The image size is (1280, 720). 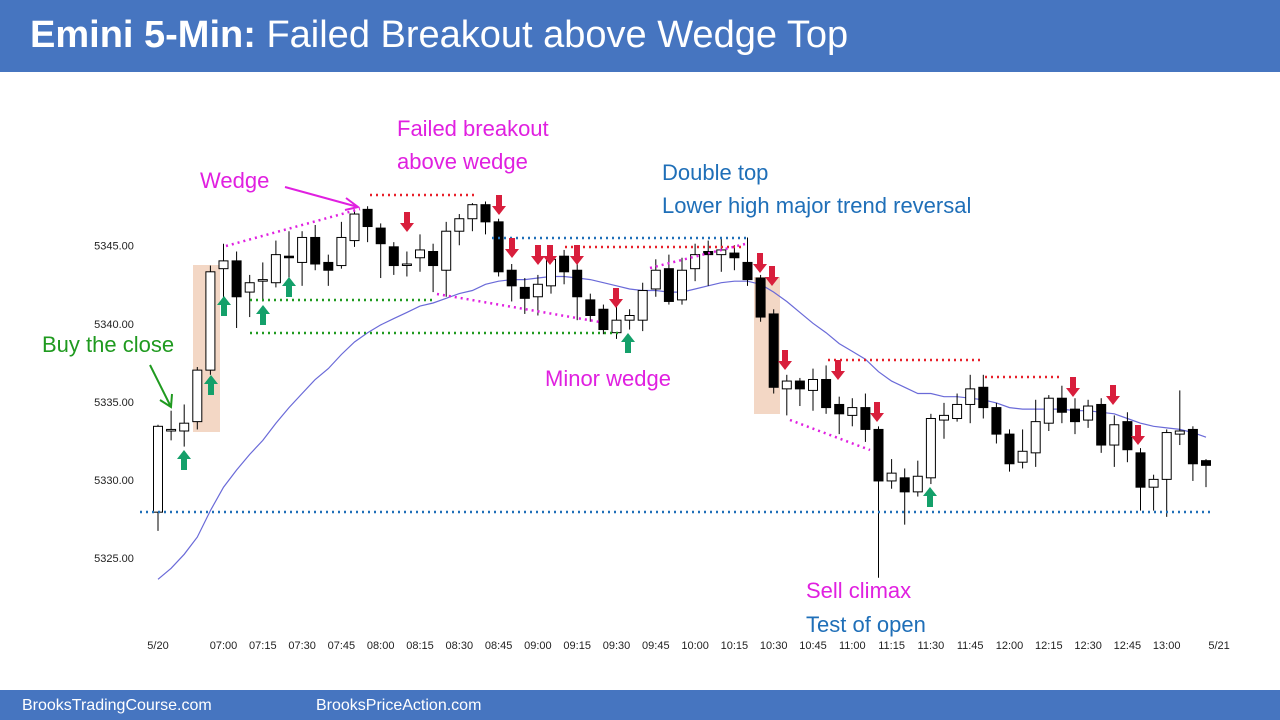 What do you see at coordinates (342, 646) in the screenshot?
I see `x-tick-label: 07:45` at bounding box center [342, 646].